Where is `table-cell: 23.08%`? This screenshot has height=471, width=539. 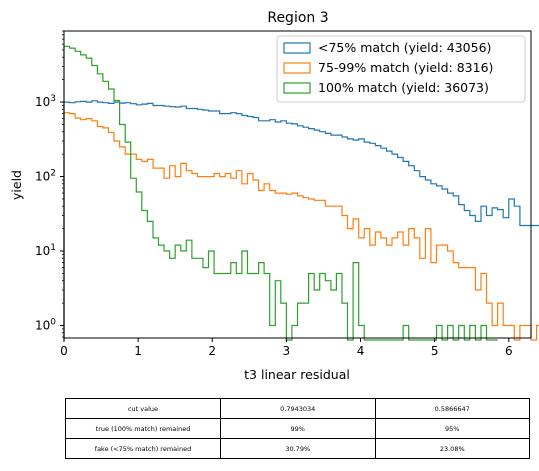 table-cell: 23.08% is located at coordinates (452, 448).